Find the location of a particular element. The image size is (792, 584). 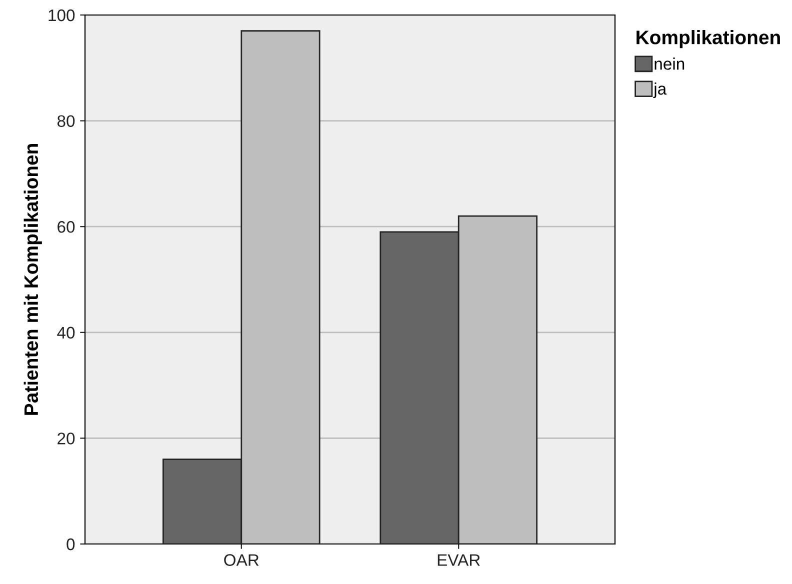

y-tick-label: 40 is located at coordinates (66, 332).